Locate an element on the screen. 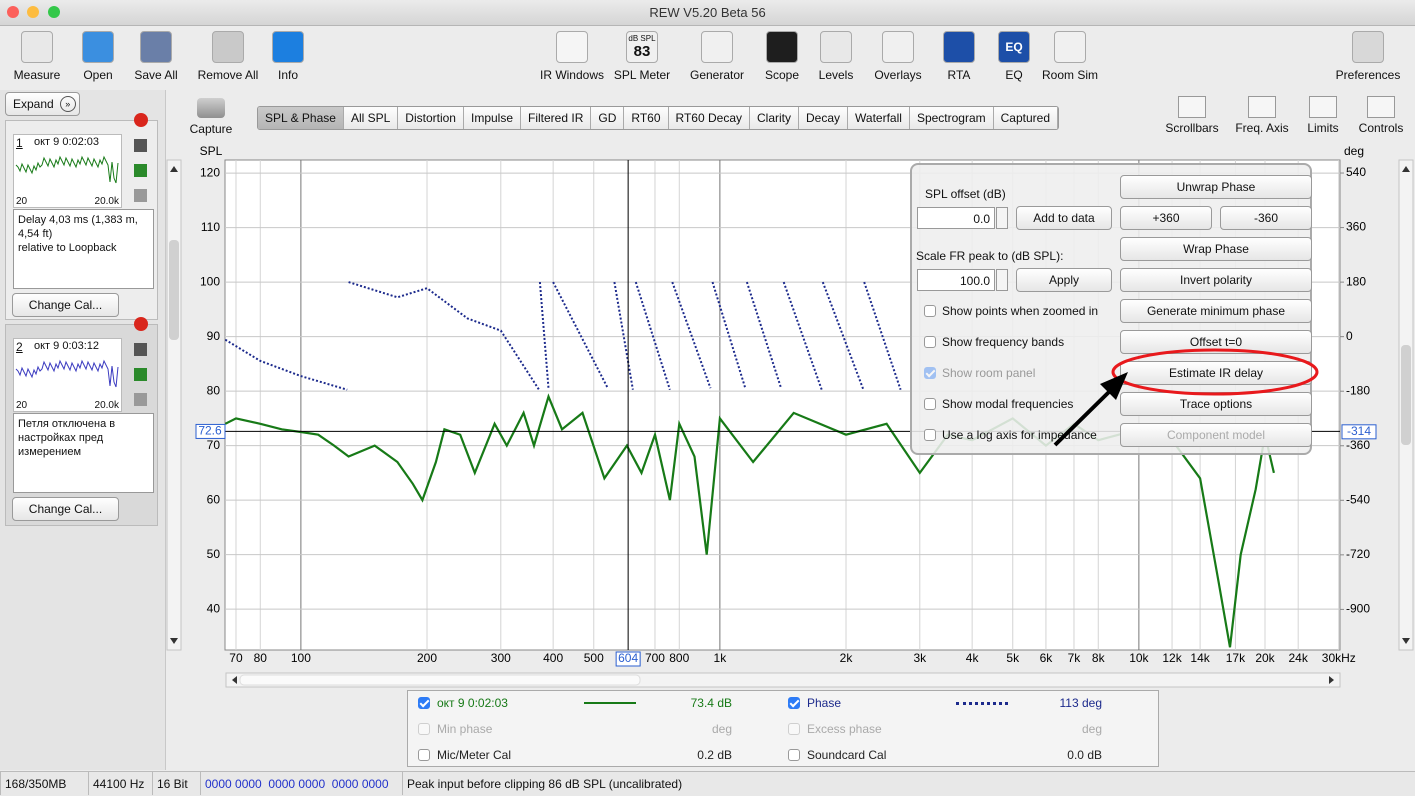 Image resolution: width=1415 pixels, height=796 pixels. left-scrollbar is located at coordinates (174, 405).